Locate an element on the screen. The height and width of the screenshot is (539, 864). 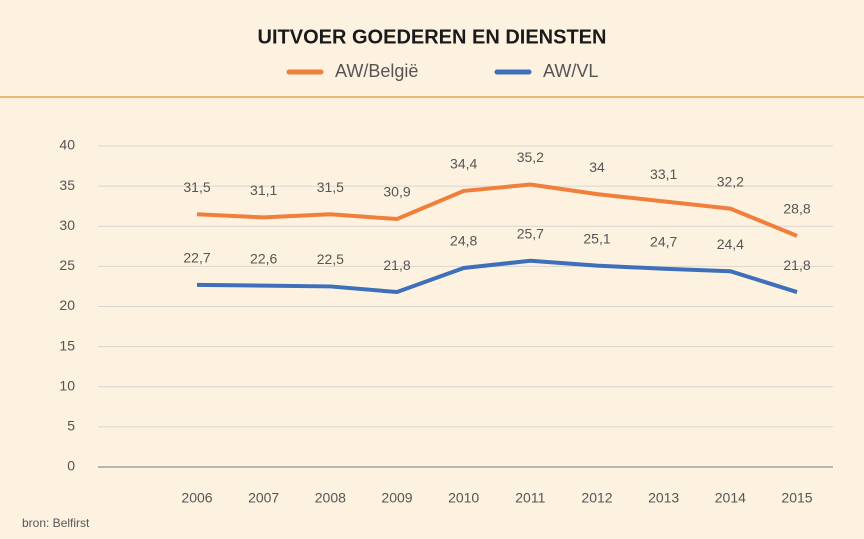
x-tick-label: 2013 is located at coordinates (663, 498).